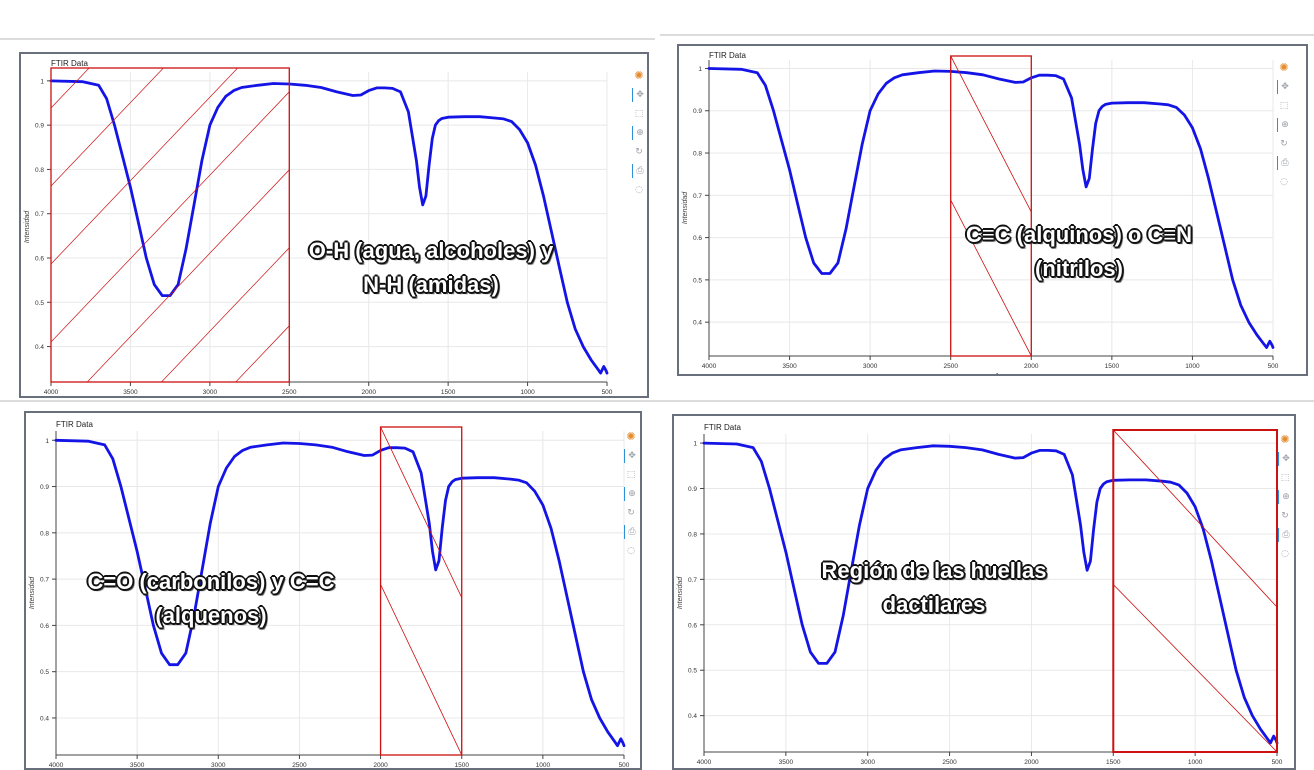 This screenshot has width=1314, height=770. What do you see at coordinates (1079, 252) in the screenshot?
I see `region-annotation: C≡C (alquinos) o C≡N (nitrilos)` at bounding box center [1079, 252].